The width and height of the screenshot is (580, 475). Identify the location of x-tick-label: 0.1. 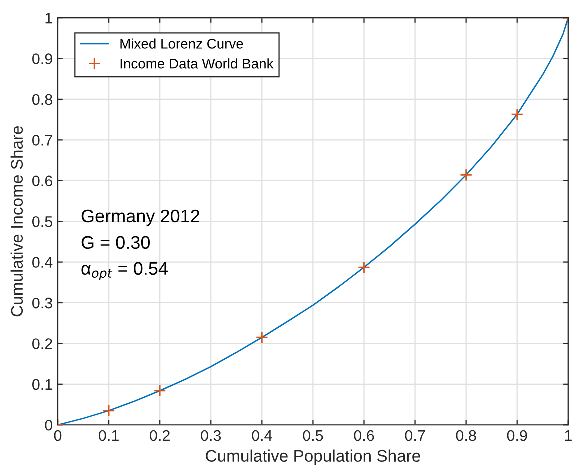
(109, 436).